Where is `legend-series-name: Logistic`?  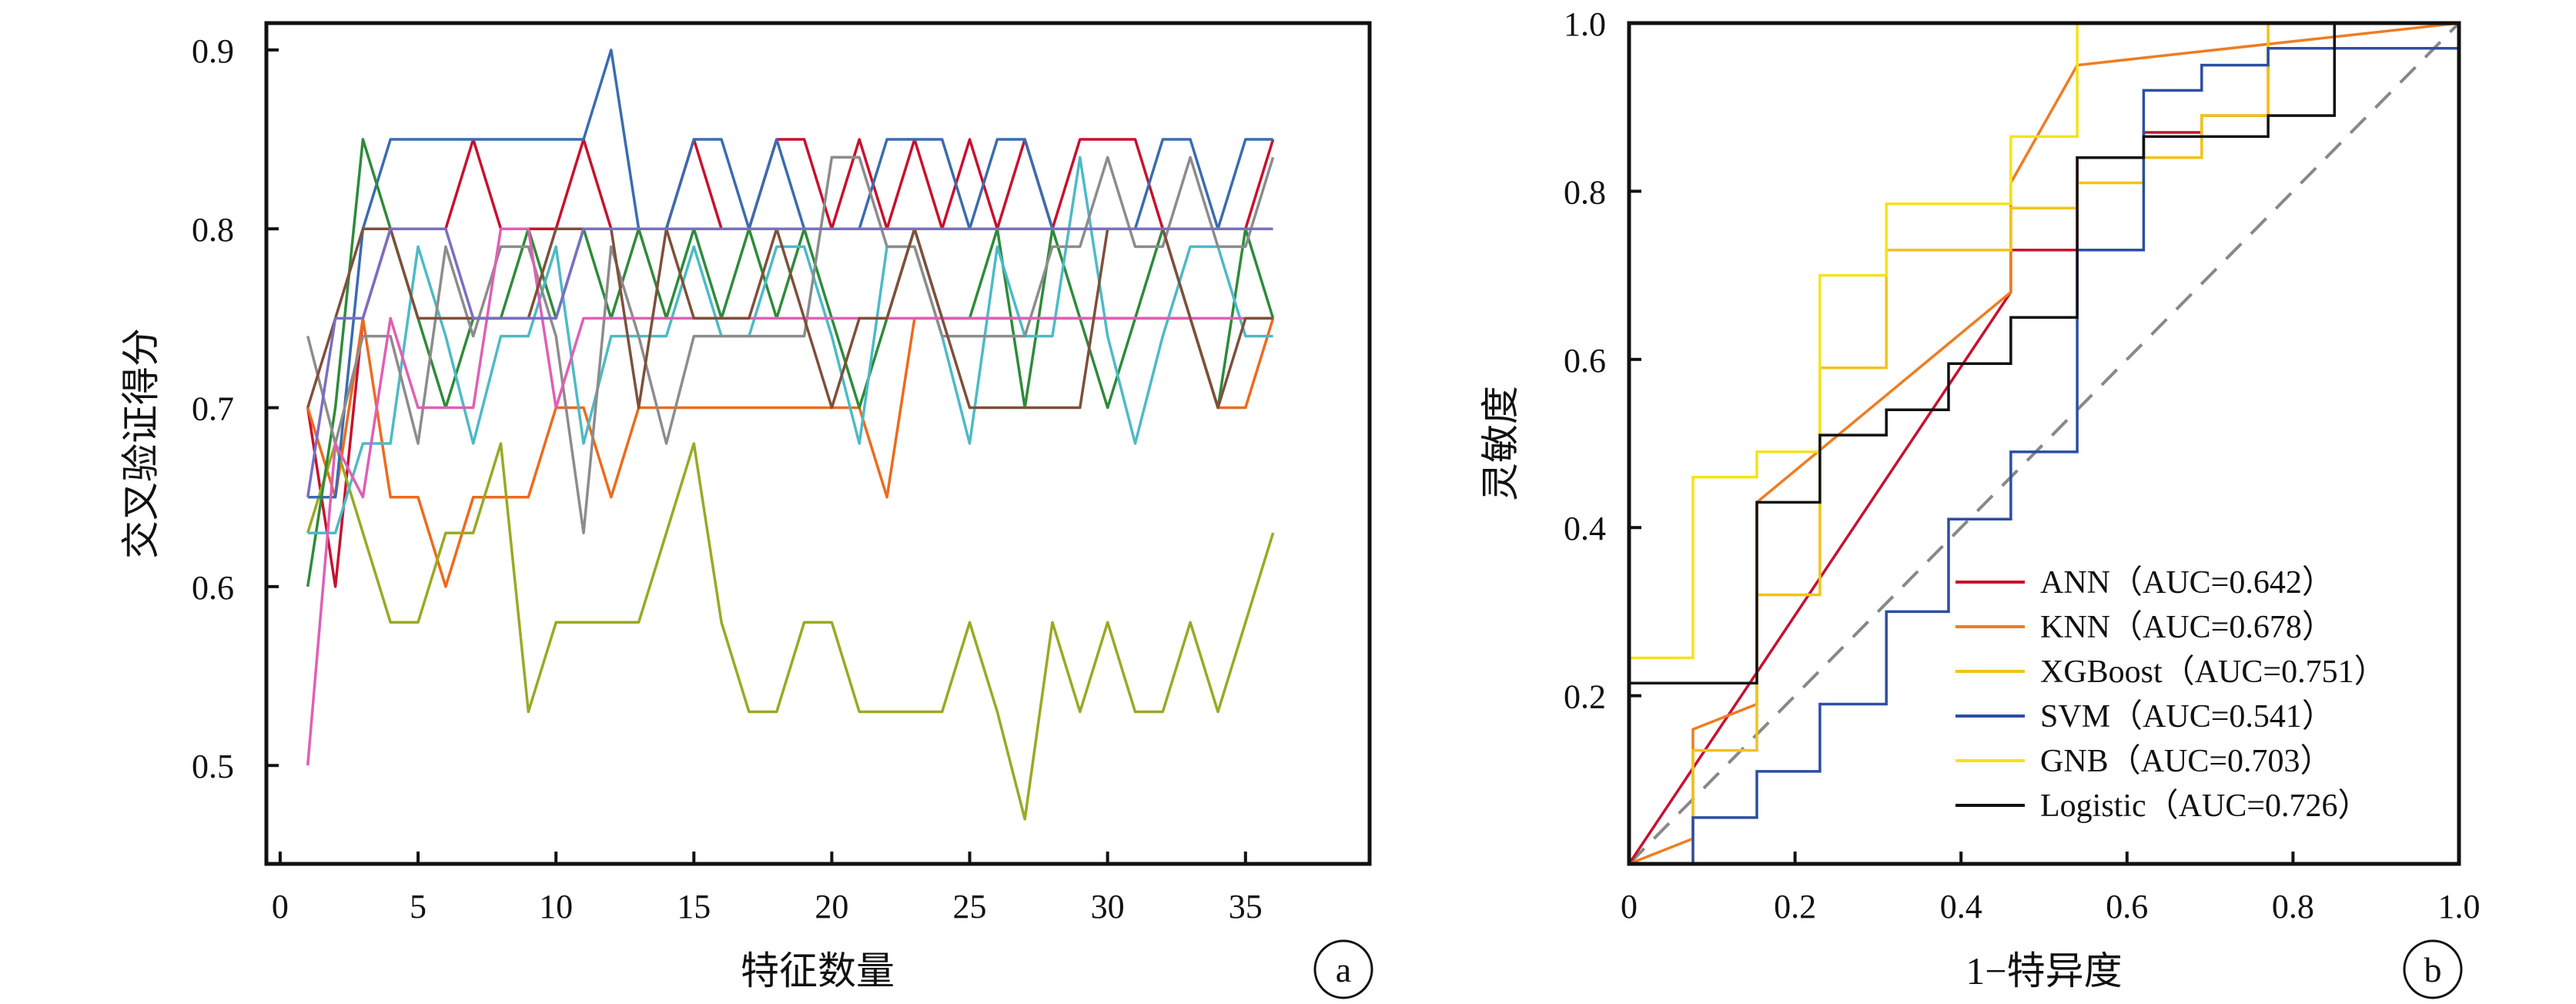 legend-series-name: Logistic is located at coordinates (2093, 806).